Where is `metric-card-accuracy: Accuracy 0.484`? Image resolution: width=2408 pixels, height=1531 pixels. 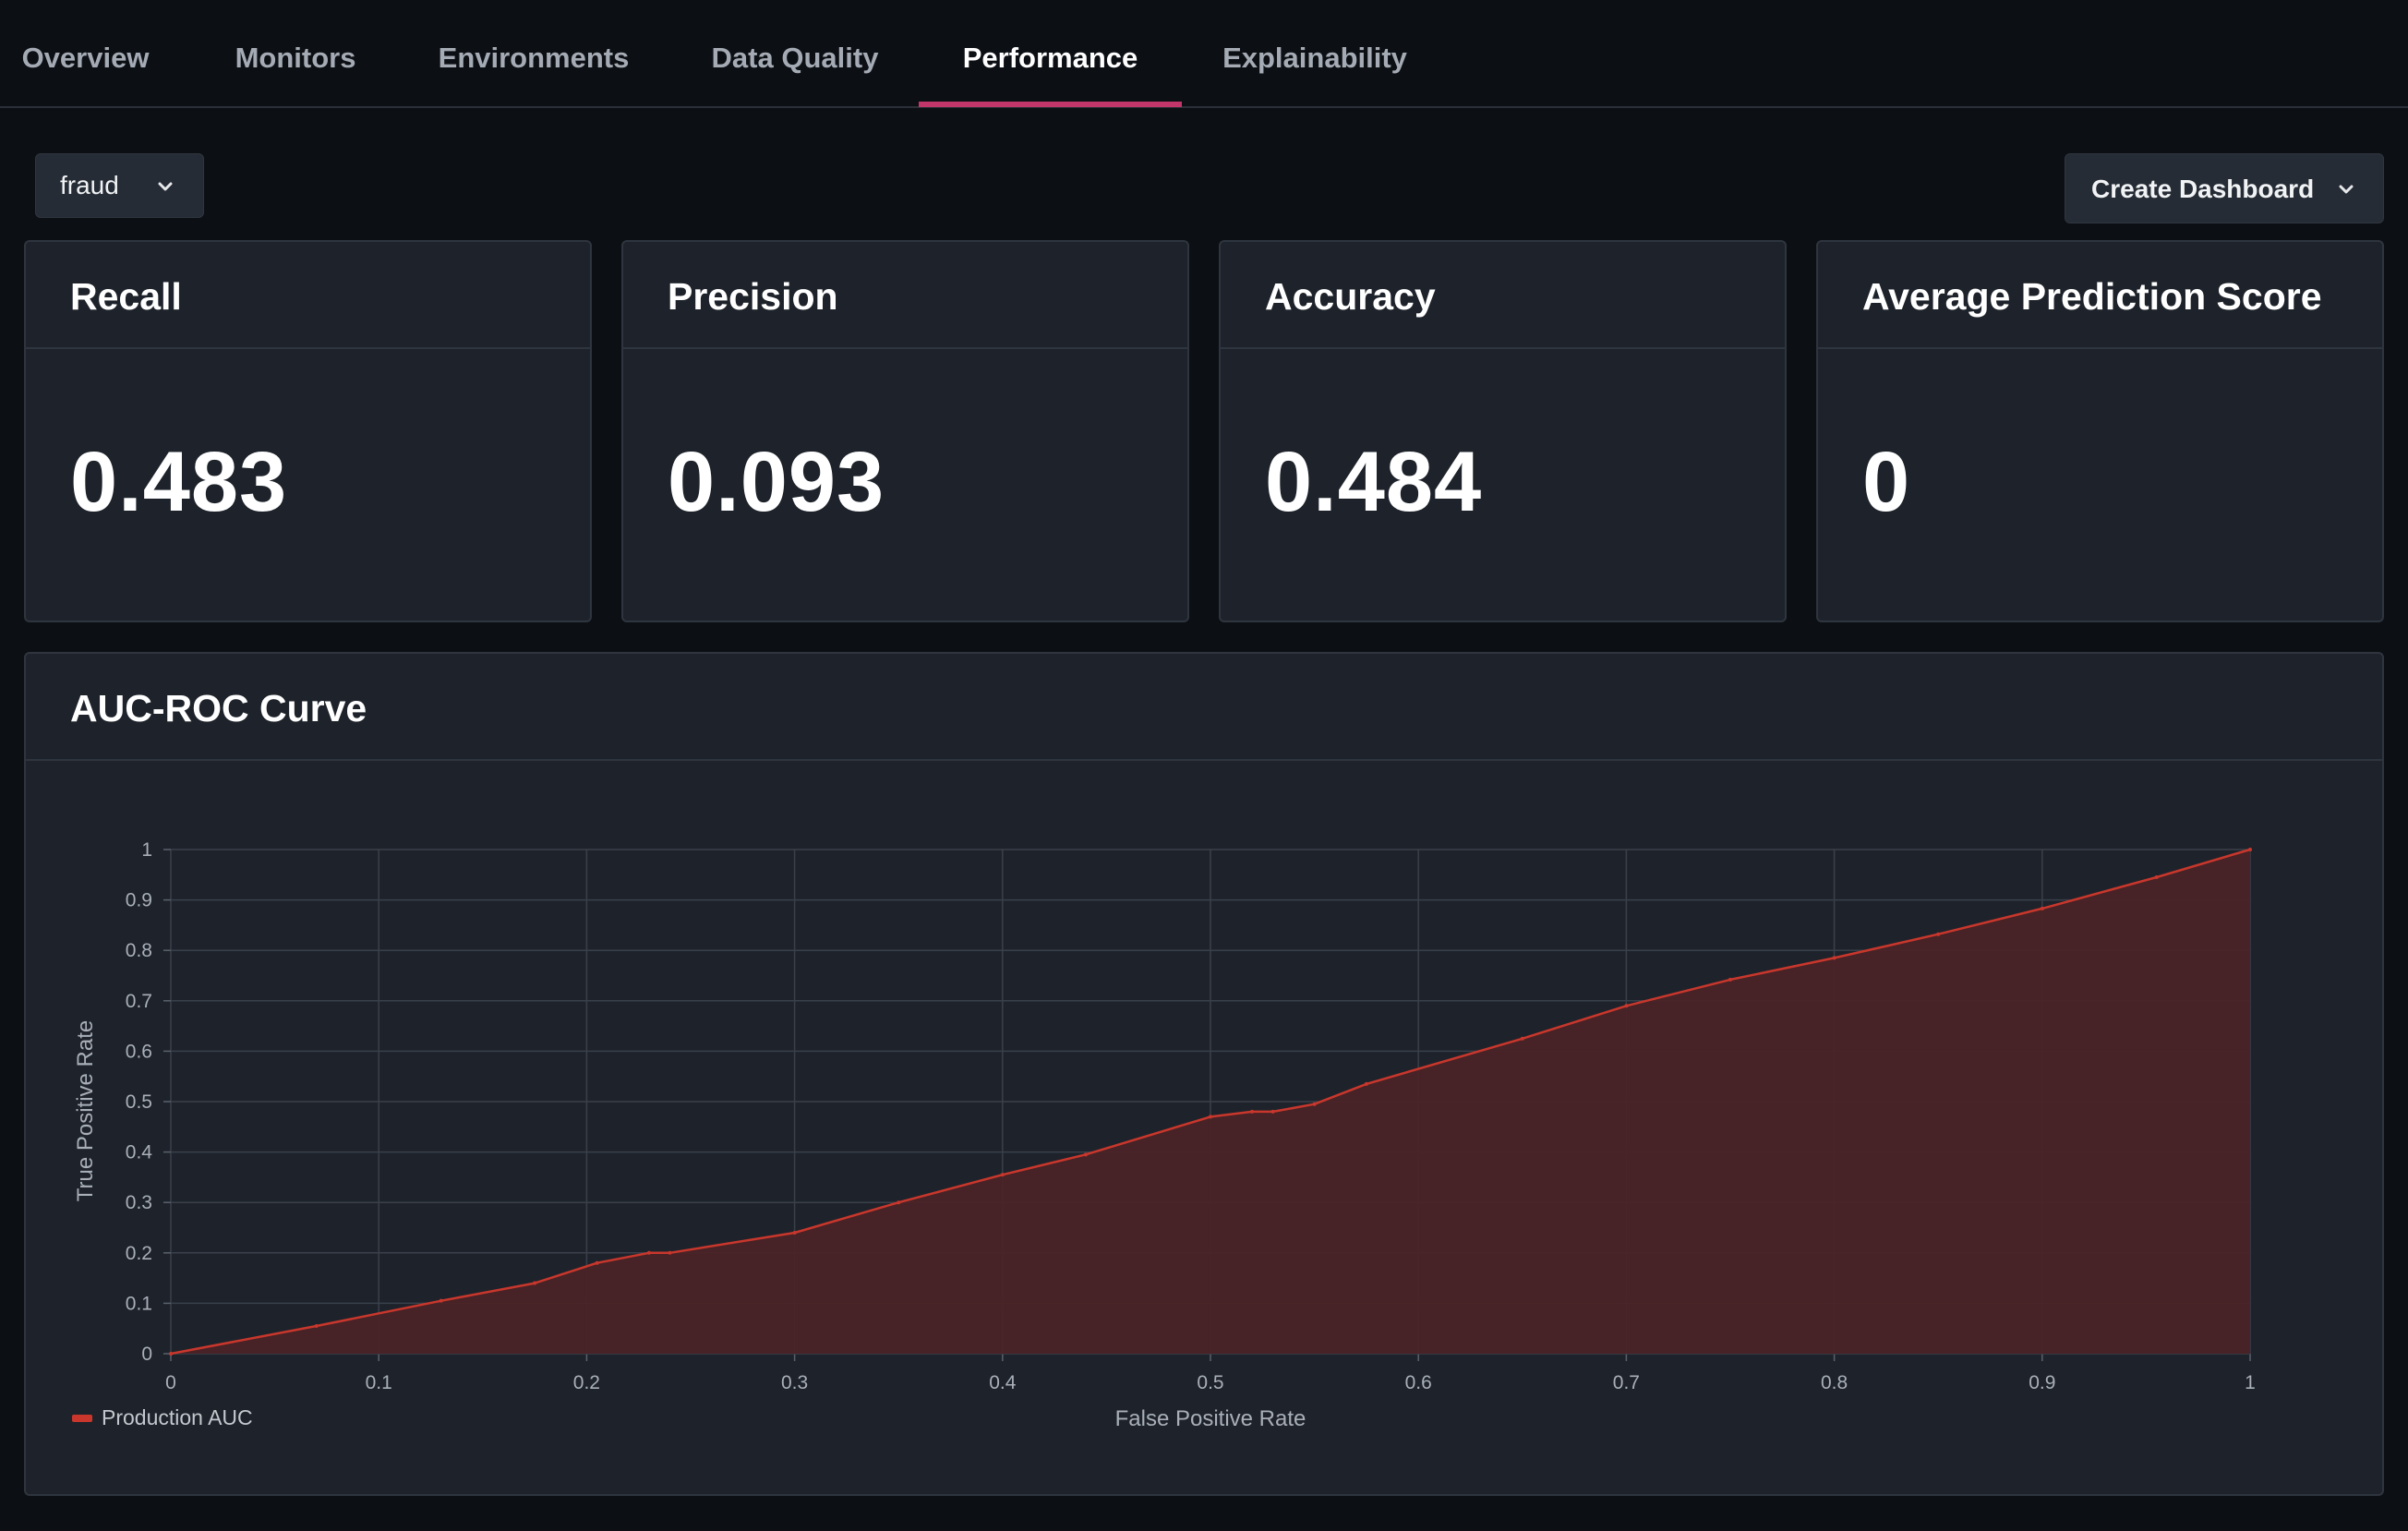 metric-card-accuracy: Accuracy 0.484 is located at coordinates (1503, 431).